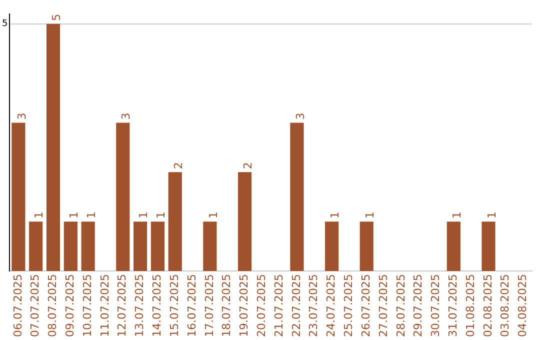 The height and width of the screenshot is (340, 540). Describe the element at coordinates (470, 306) in the screenshot. I see `x-tick-label: 01.08.2025` at that location.